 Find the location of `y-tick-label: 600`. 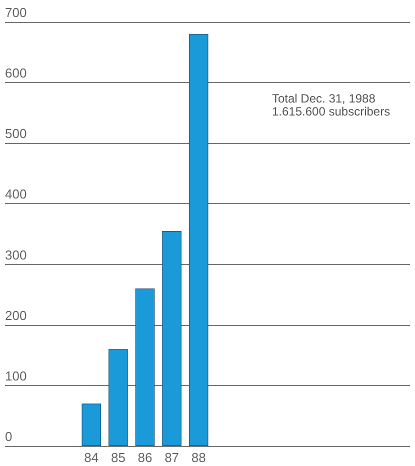

y-tick-label: 600 is located at coordinates (16, 73).